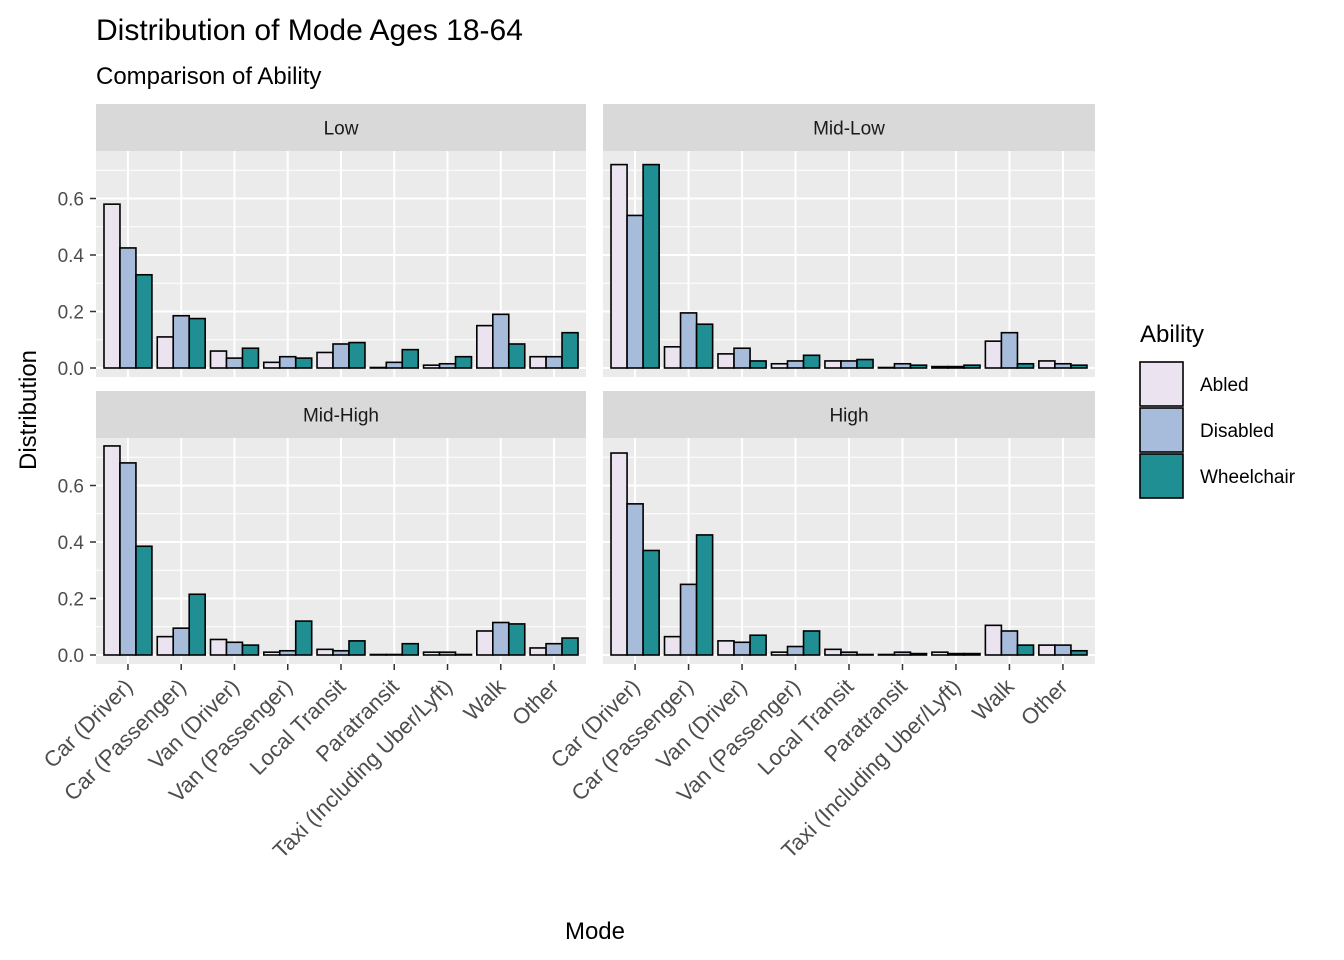 This screenshot has width=1344, height=960. What do you see at coordinates (1172, 334) in the screenshot?
I see `legend-title: Ability` at bounding box center [1172, 334].